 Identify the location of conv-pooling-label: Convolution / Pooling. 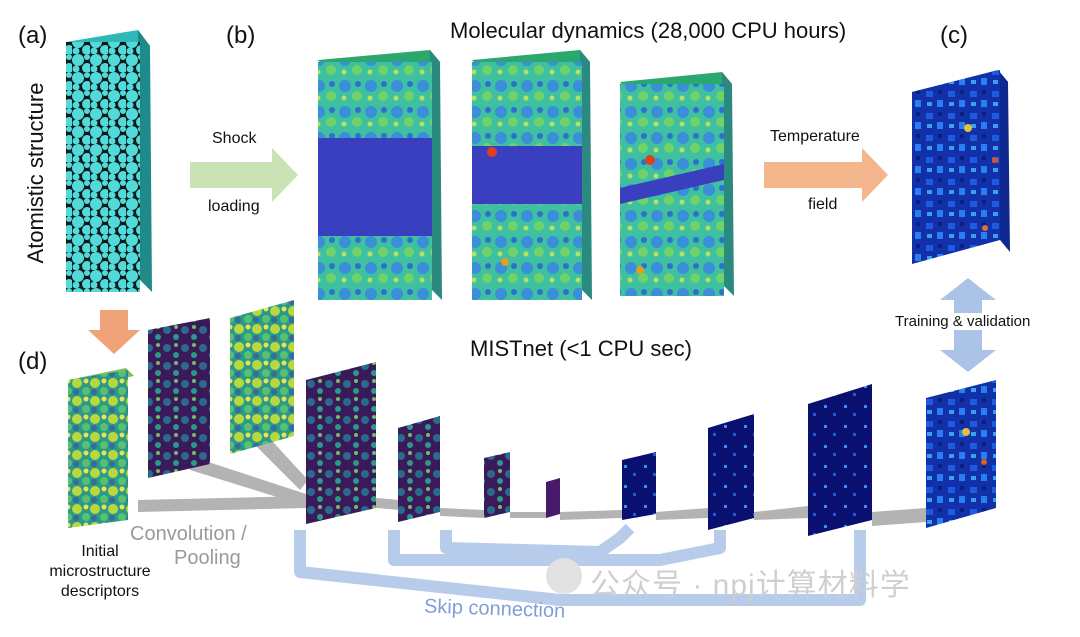
(188, 546).